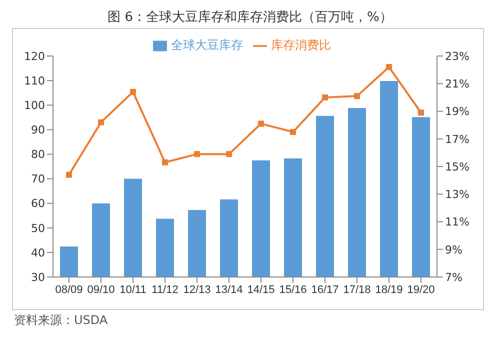 The image size is (500, 362). I want to click on x-tick-label: 13/14, so click(229, 290).